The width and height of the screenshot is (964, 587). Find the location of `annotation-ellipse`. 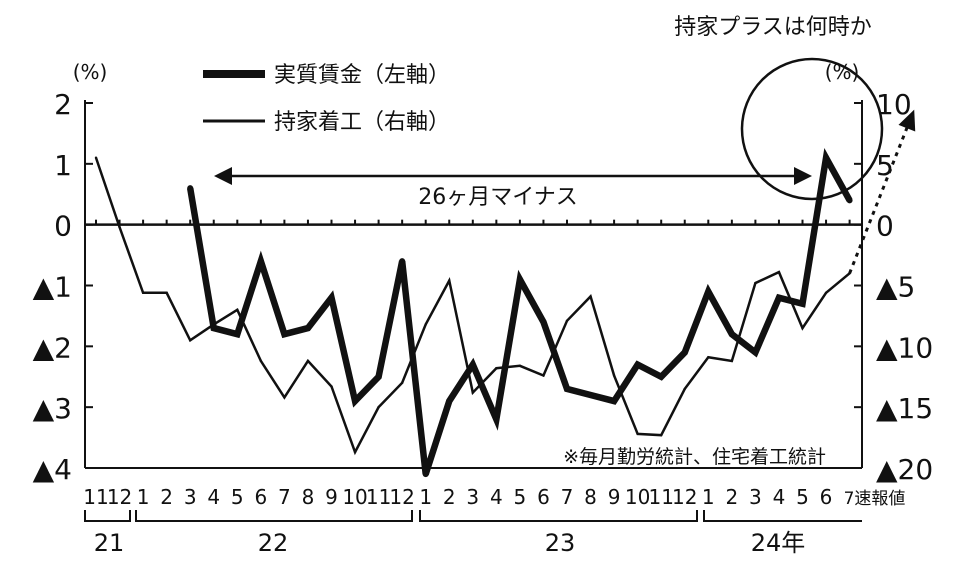

annotation-ellipse is located at coordinates (812, 129).